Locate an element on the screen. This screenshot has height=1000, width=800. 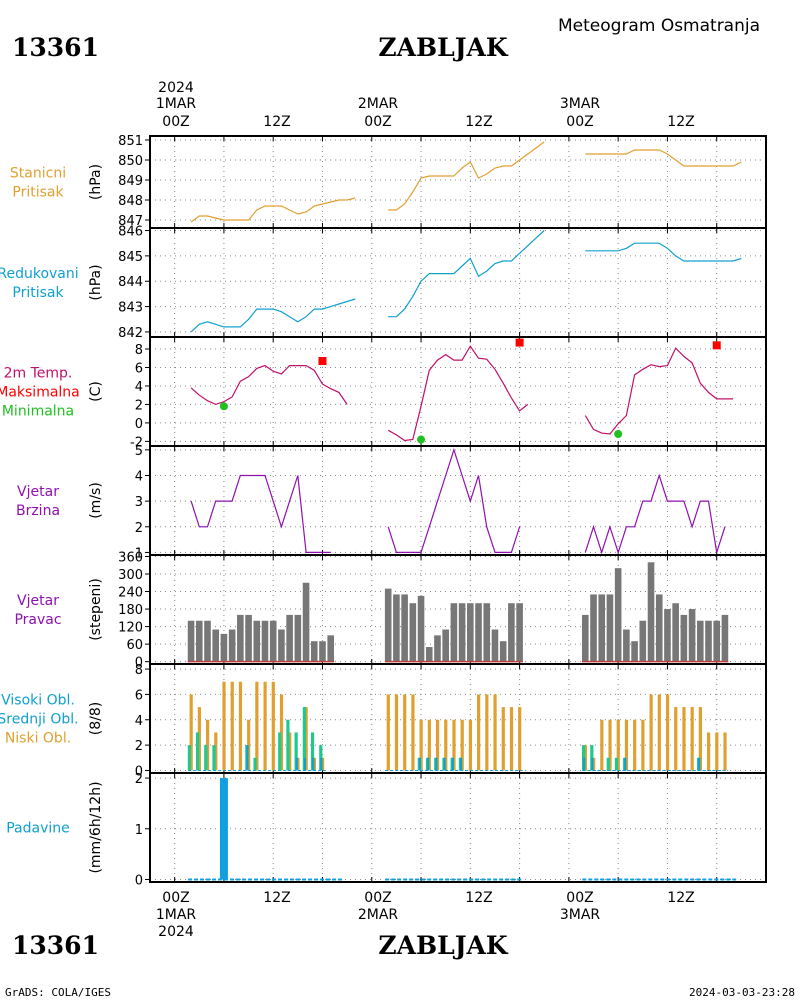
panel-label: Stanicni is located at coordinates (38, 174).